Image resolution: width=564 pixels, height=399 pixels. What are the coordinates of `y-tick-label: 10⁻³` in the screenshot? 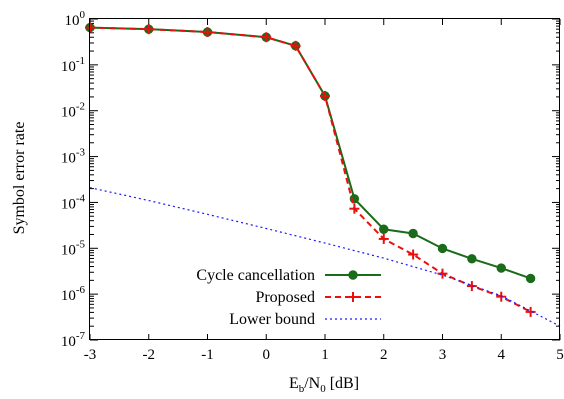 It's located at (73, 157).